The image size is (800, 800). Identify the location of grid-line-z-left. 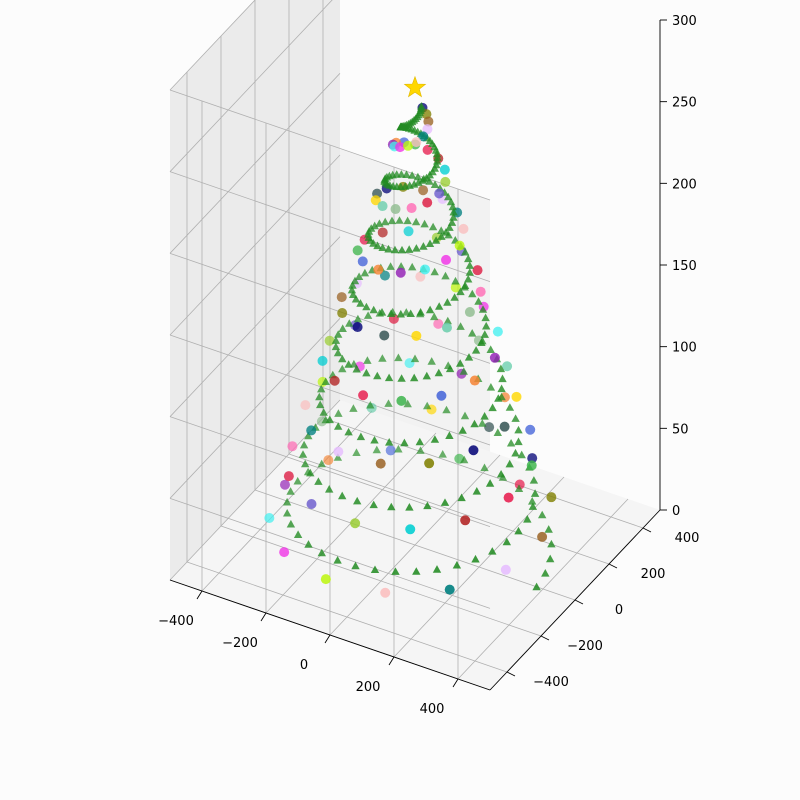
(330, 227).